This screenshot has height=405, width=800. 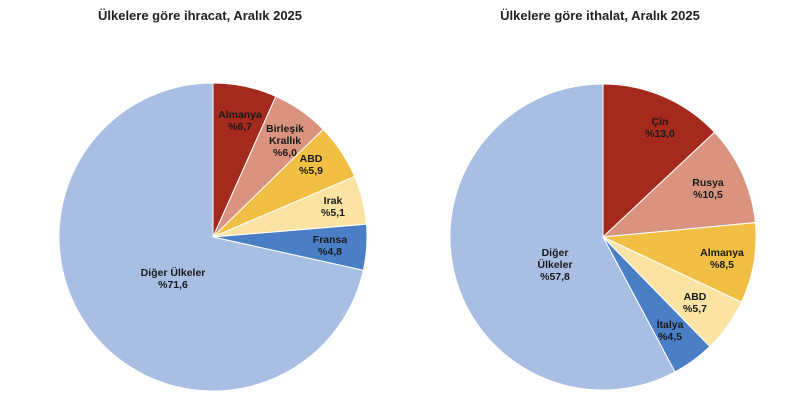 I want to click on slice-label-çin: Çin %13,0, so click(x=660, y=128).